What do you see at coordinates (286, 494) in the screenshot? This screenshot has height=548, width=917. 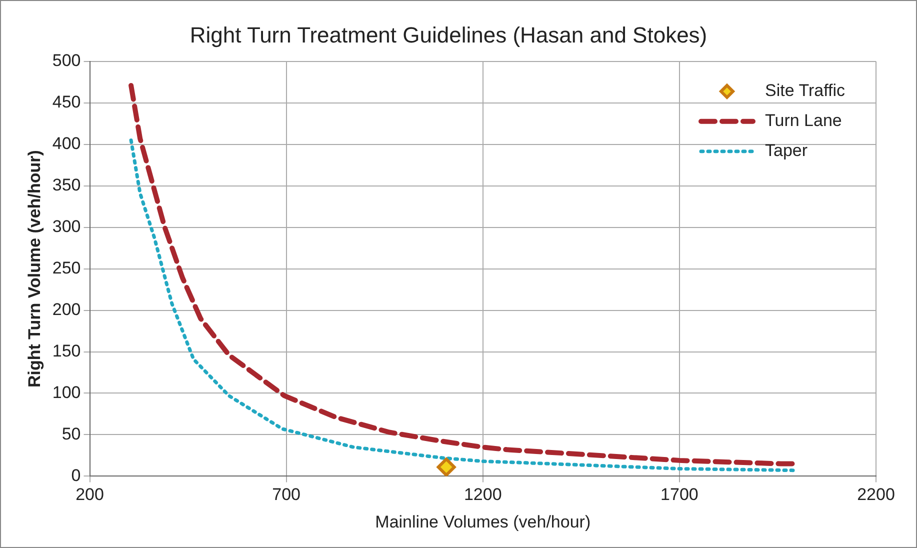 I see `x-tick-label: 700` at bounding box center [286, 494].